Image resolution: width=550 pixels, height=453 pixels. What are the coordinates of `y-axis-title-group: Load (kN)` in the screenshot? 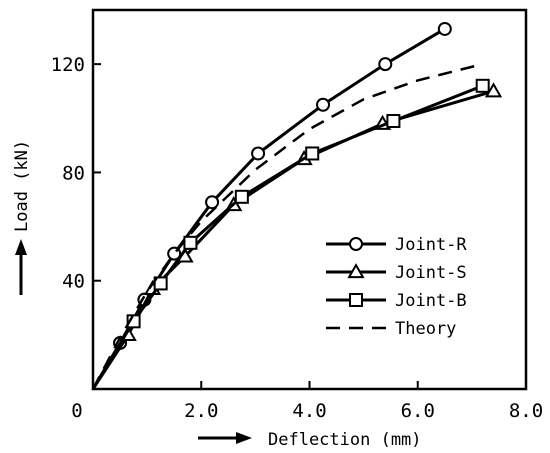 It's located at (22, 217).